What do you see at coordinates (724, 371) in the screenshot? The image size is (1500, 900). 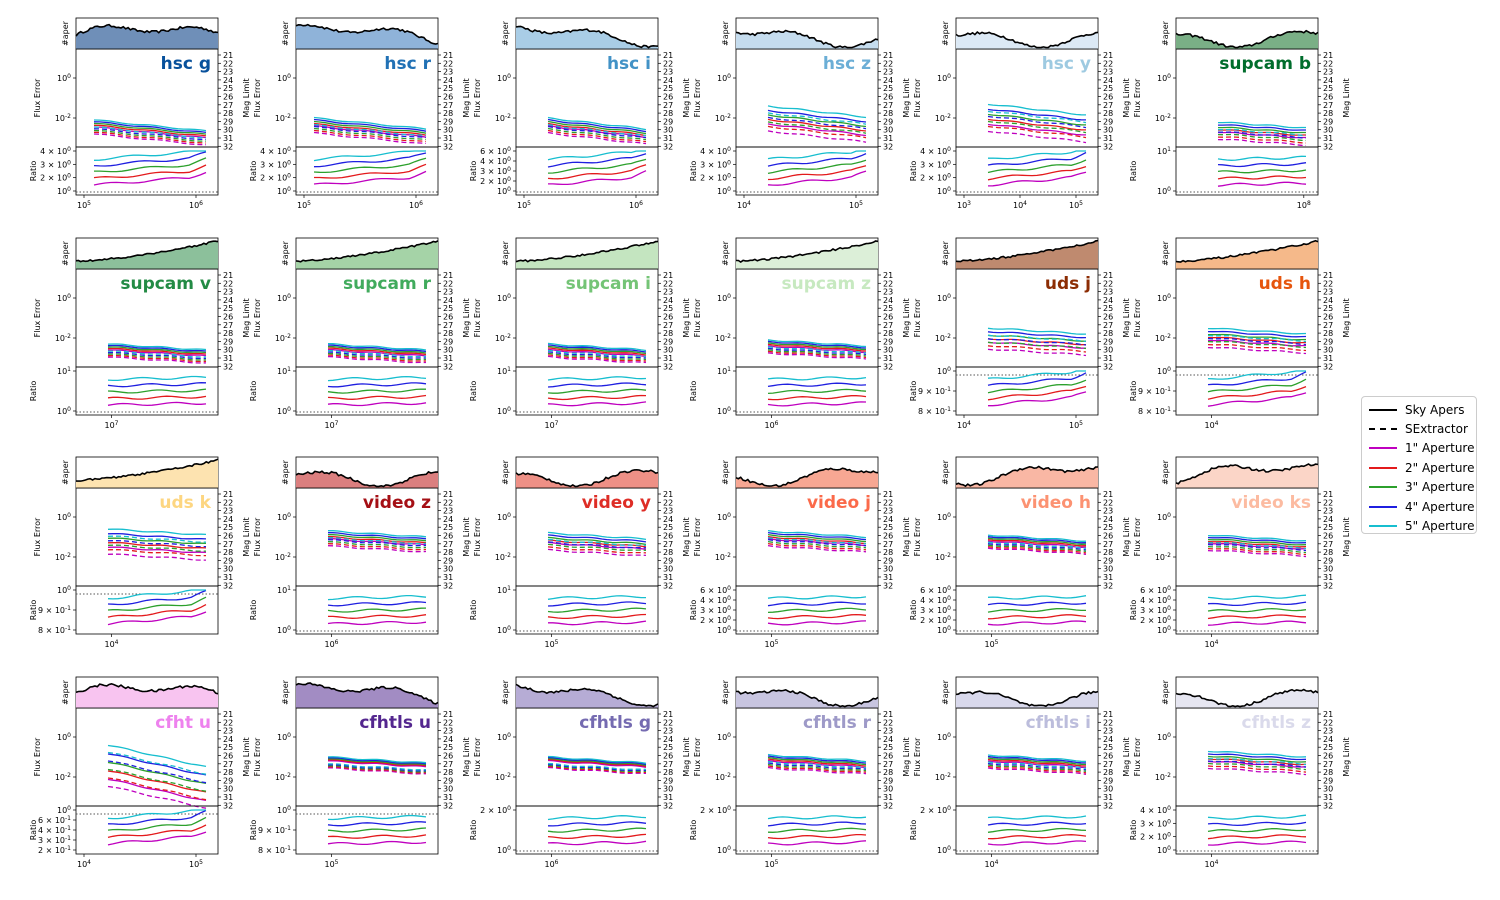 I see `ratio-ytick-label: 10¹` at bounding box center [724, 371].